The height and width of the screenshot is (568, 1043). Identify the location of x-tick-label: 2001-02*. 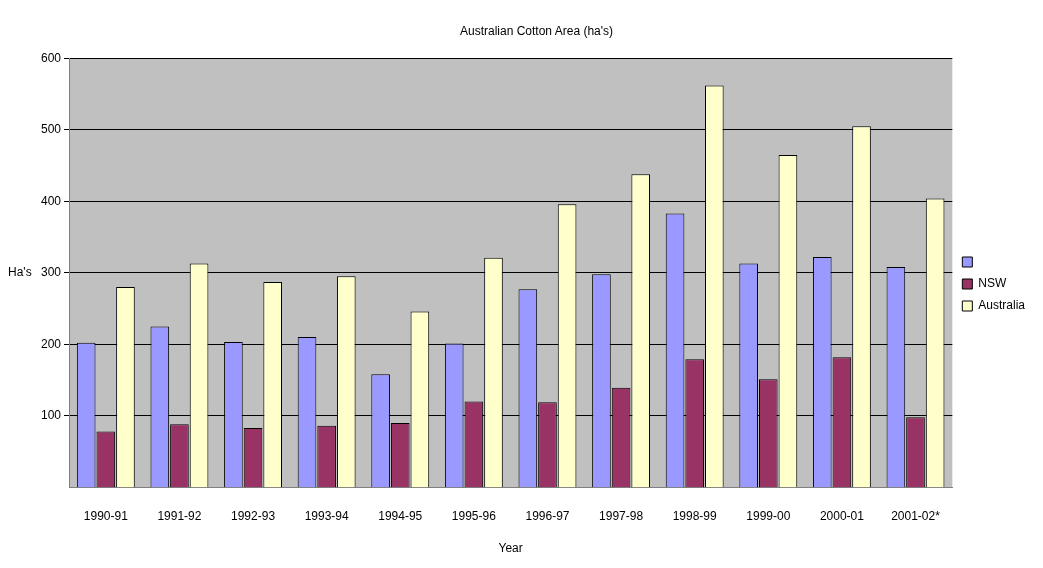
(916, 515).